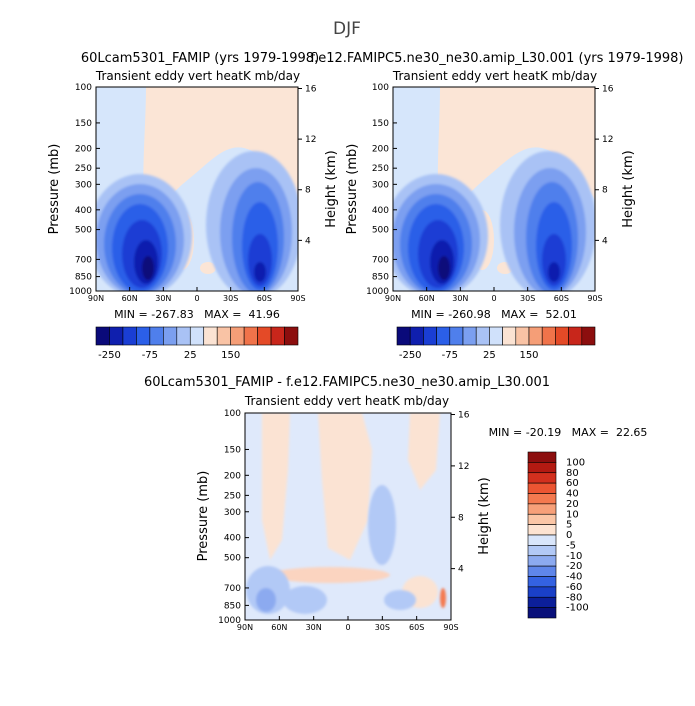 This screenshot has height=706, width=695. What do you see at coordinates (264, 298) in the screenshot?
I see `x-tick-label: 60S` at bounding box center [264, 298].